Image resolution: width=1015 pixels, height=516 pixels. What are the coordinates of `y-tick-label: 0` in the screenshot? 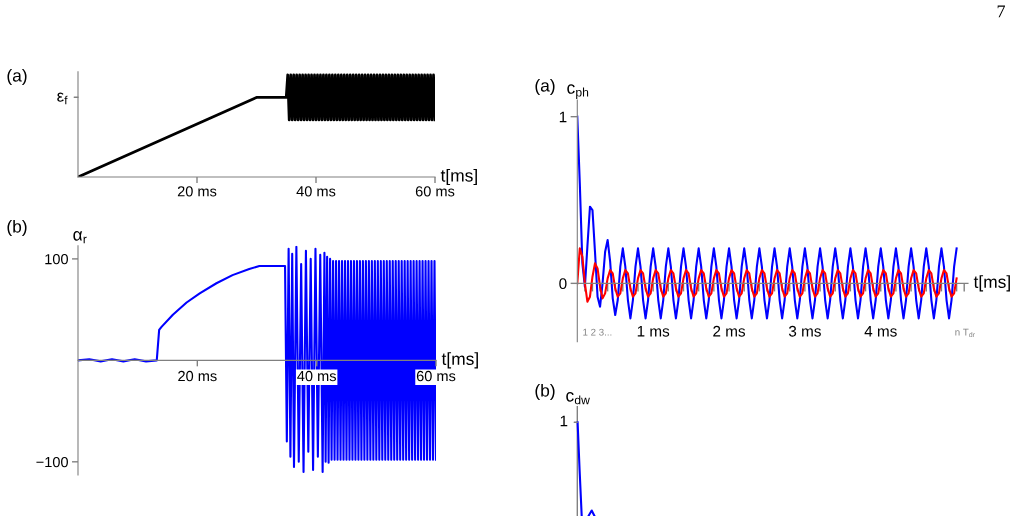 It's located at (563, 284).